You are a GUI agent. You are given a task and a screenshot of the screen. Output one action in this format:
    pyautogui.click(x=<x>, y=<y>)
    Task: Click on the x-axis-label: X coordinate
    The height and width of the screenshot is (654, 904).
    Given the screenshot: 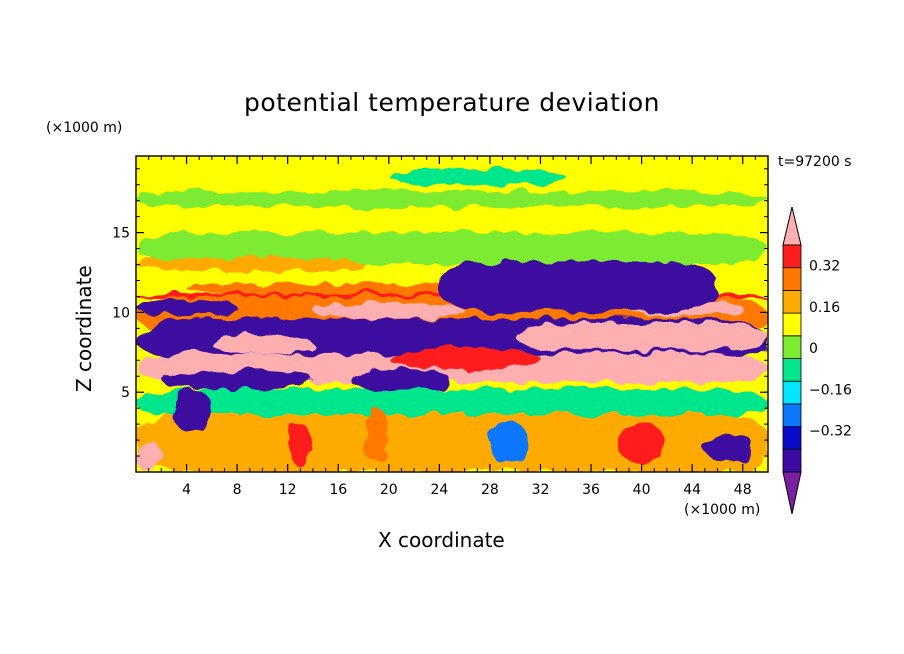 What is the action you would take?
    pyautogui.click(x=441, y=540)
    